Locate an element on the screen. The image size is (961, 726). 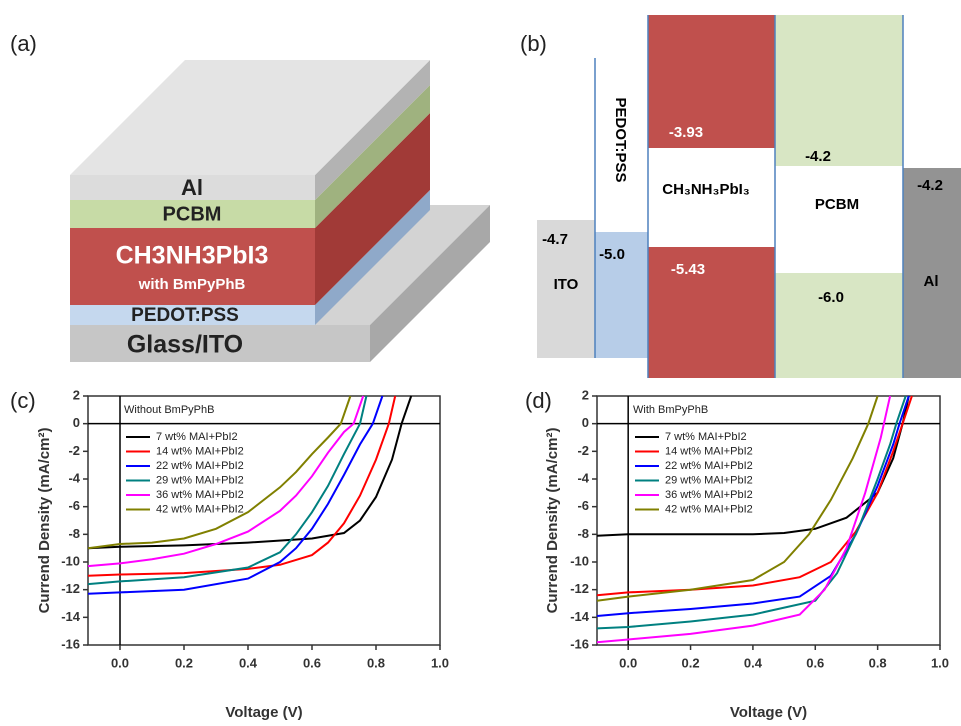
layer-label: Glass/ITO is located at coordinates (185, 345).